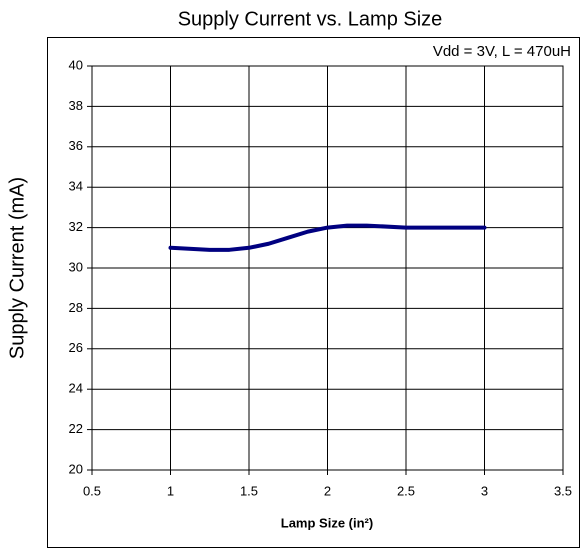 The width and height of the screenshot is (584, 550). What do you see at coordinates (327, 237) in the screenshot?
I see `data-line` at bounding box center [327, 237].